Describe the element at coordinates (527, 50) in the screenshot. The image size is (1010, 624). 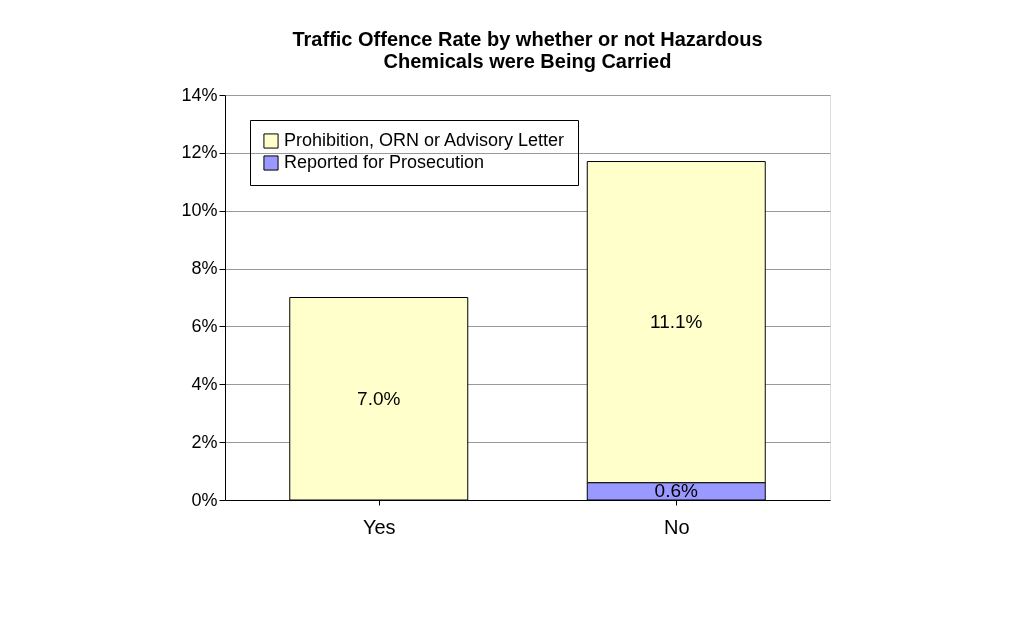
I see `chart-title: Traffic Offence Rate by whether or not Hazardous Chemicals were Being Carried` at that location.